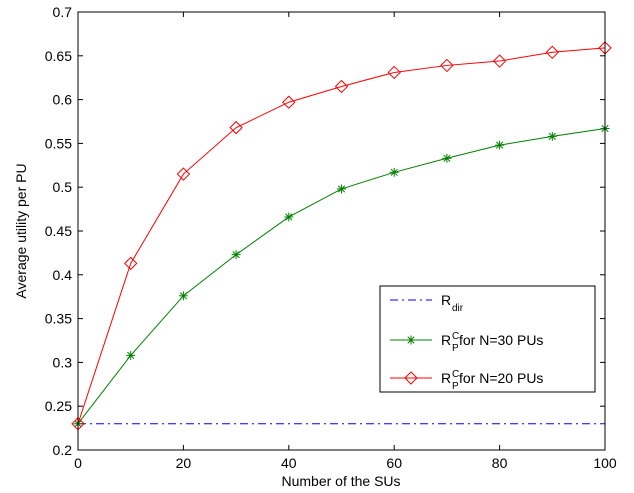 Image resolution: width=634 pixels, height=493 pixels. I want to click on x-tick-label: 60, so click(394, 463).